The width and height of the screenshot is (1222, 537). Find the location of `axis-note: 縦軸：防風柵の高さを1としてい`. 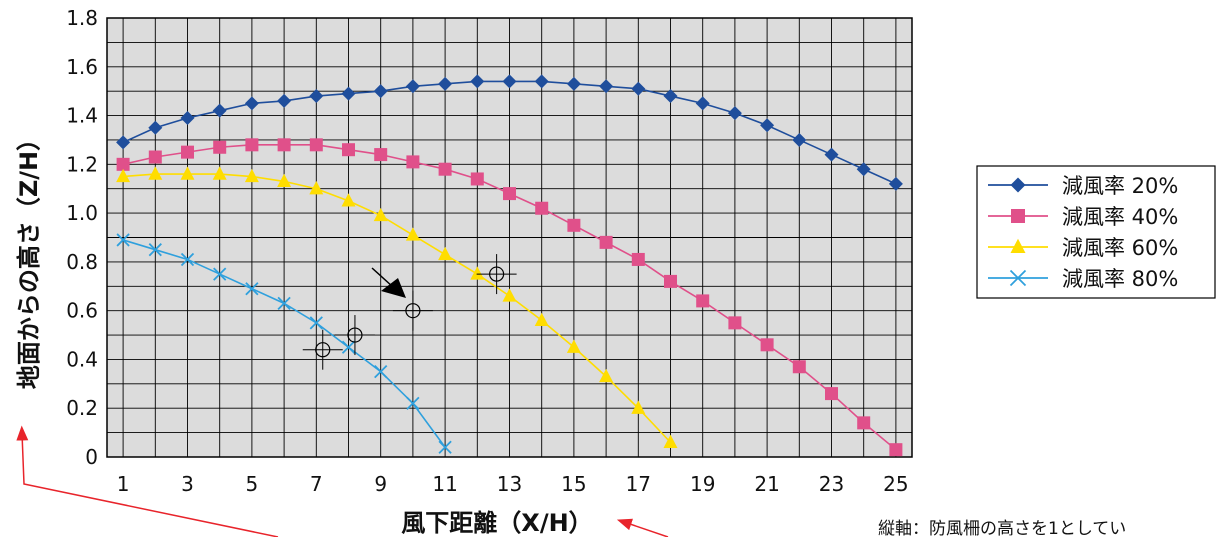

axis-note: 縦軸：防風柵の高さを1としてい is located at coordinates (1002, 528).